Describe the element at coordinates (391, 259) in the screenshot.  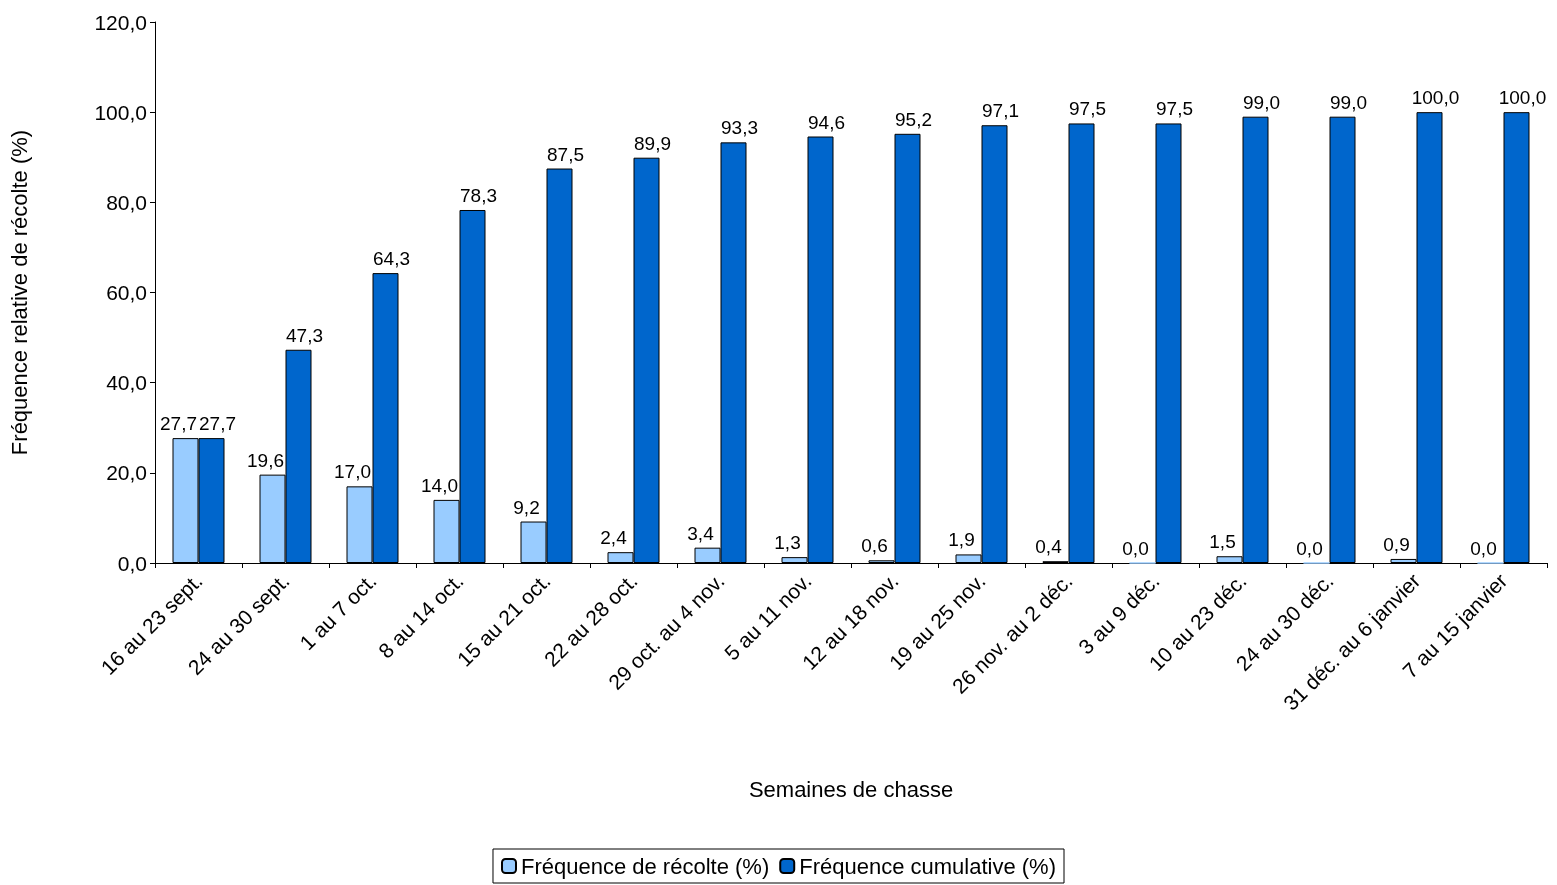
I see `data-label: 64,3` at that location.